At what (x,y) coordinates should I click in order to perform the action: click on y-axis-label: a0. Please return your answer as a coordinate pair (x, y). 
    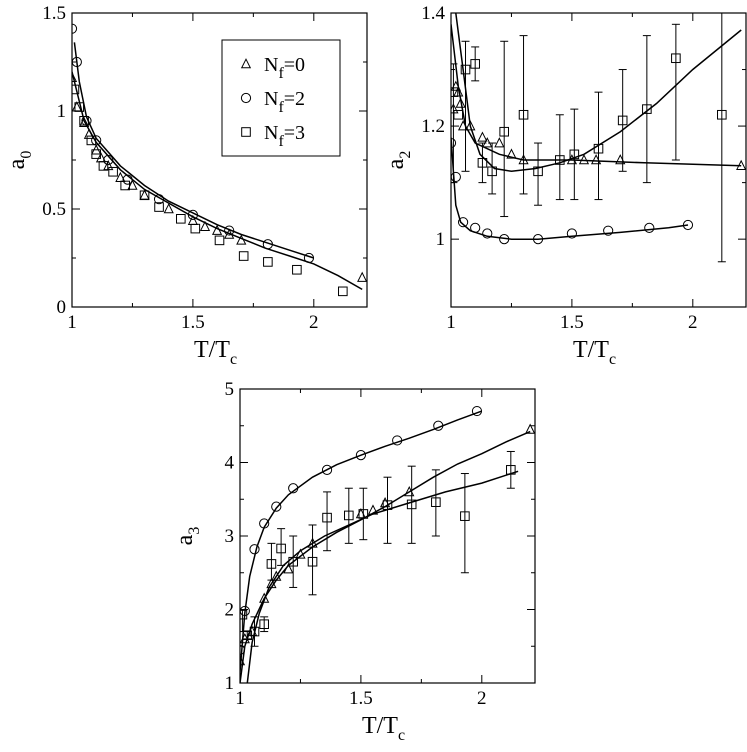
    Looking at the image, I should click on (19, 160).